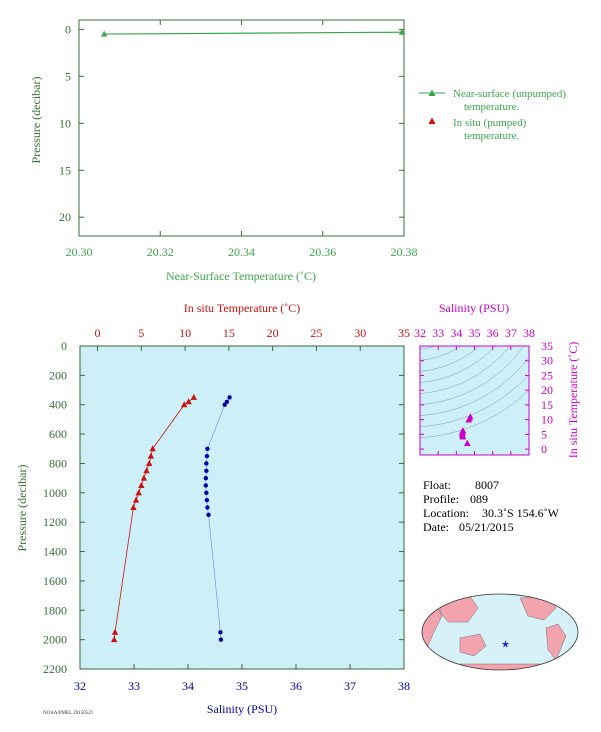 This screenshot has height=732, width=601. I want to click on near-surface-y-tick-label: 5, so click(68, 76).